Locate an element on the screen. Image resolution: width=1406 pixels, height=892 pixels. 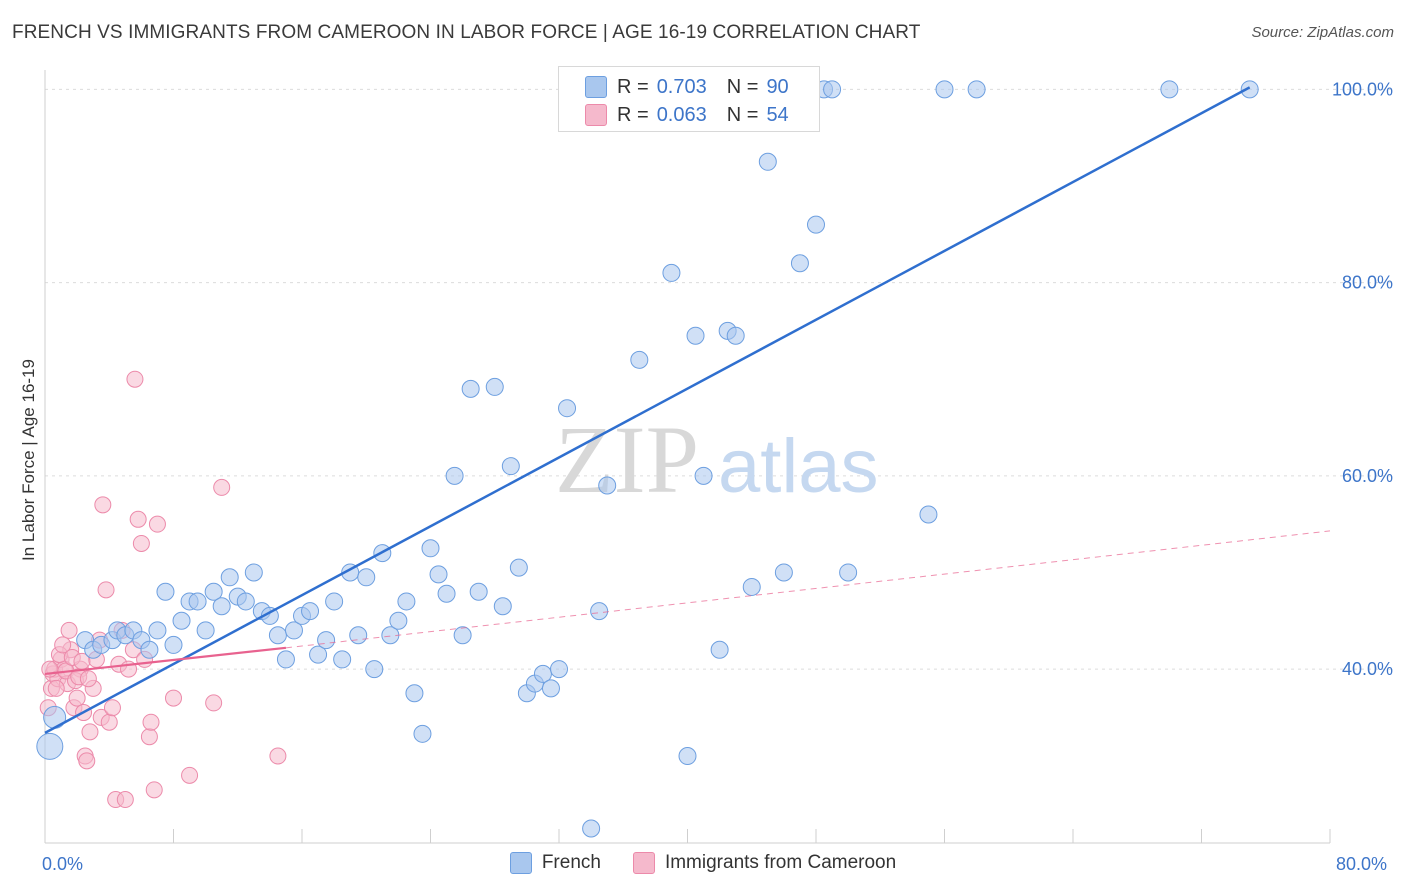
french-swatch is located at coordinates (596, 87).